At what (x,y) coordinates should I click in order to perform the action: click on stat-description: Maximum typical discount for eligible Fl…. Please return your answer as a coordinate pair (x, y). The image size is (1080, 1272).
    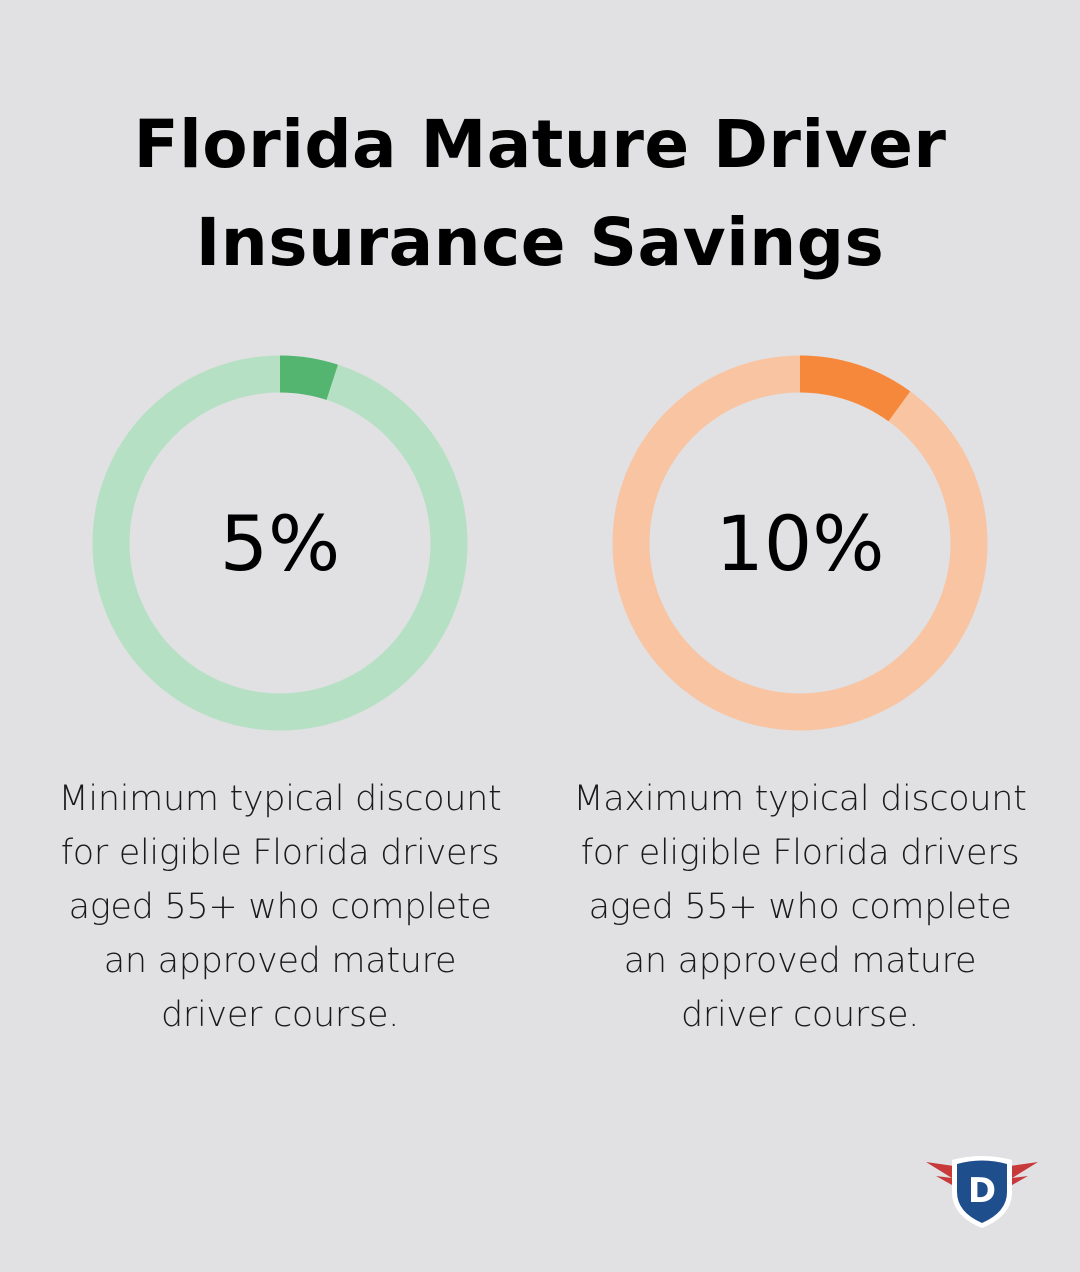
    Looking at the image, I should click on (800, 907).